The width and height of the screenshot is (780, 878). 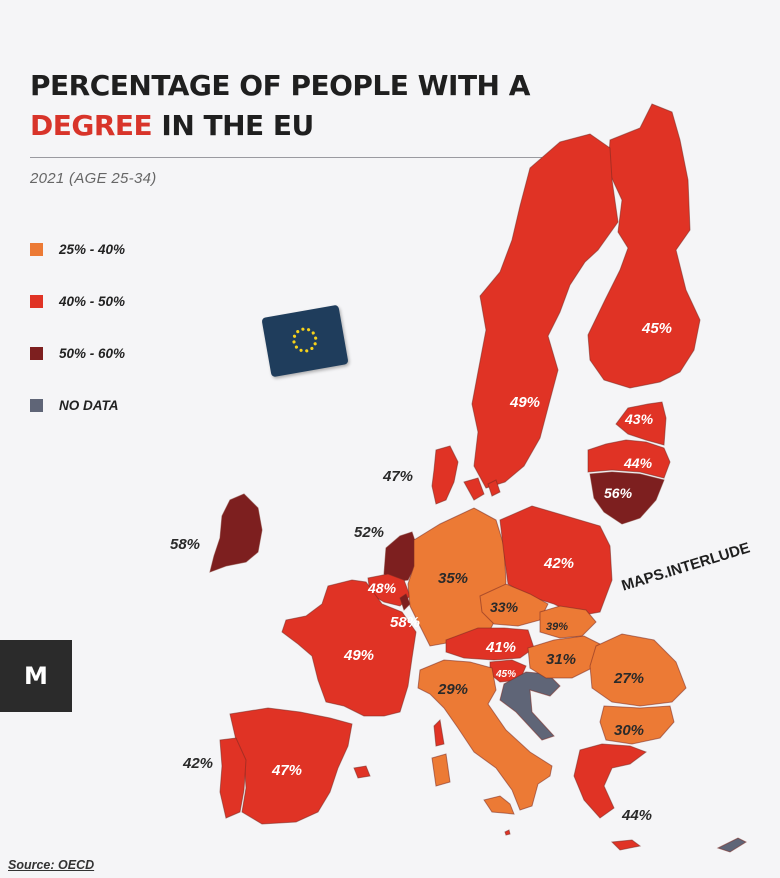 I want to click on label-italy: 29%, so click(x=452, y=689).